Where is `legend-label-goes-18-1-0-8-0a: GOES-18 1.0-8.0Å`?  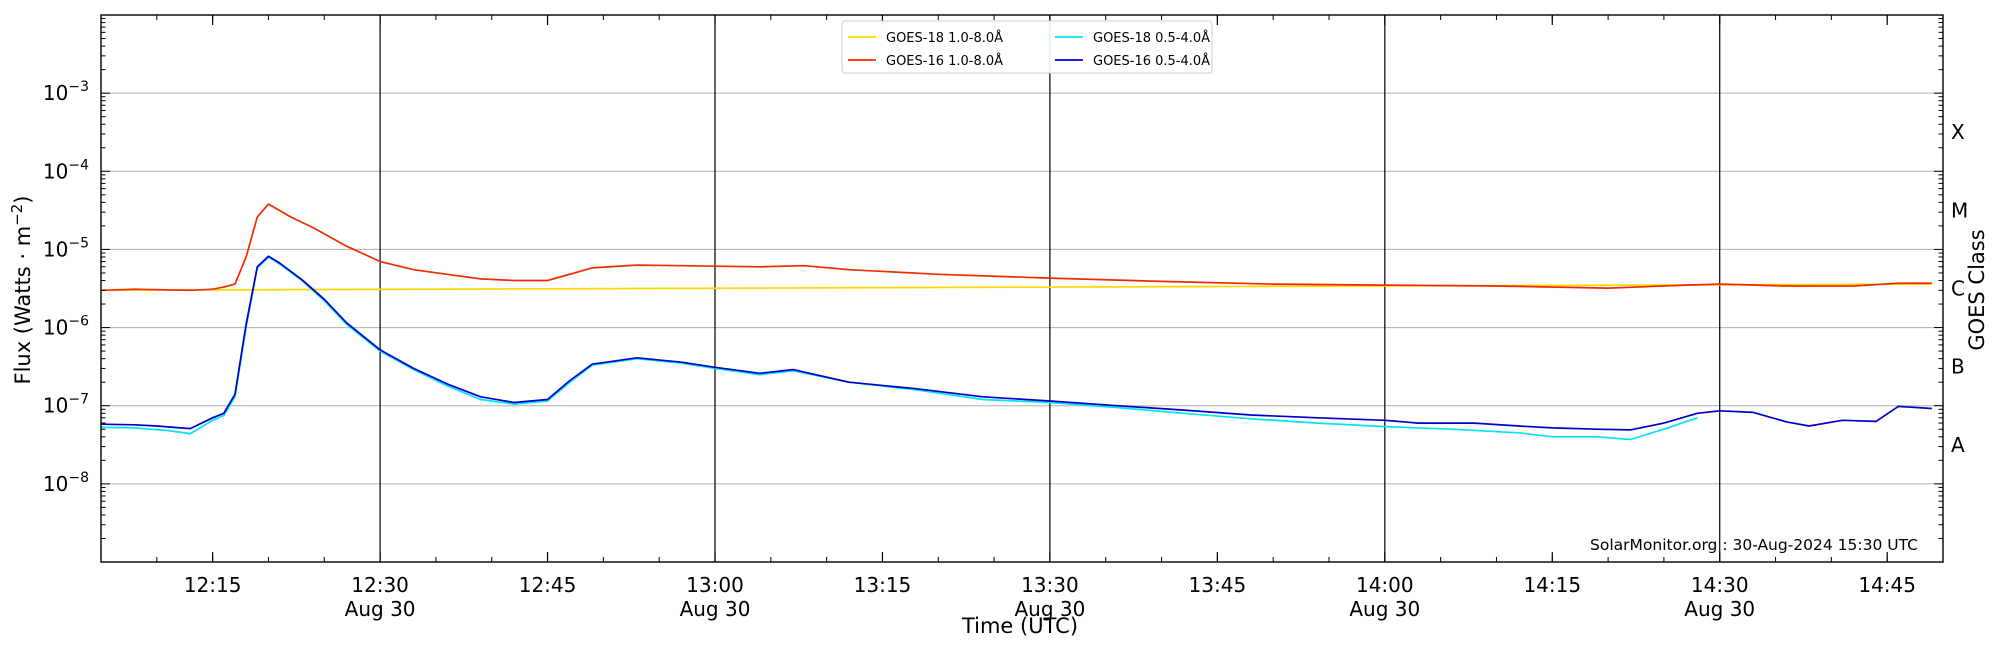 legend-label-goes-18-1-0-8-0a: GOES-18 1.0-8.0Å is located at coordinates (944, 38).